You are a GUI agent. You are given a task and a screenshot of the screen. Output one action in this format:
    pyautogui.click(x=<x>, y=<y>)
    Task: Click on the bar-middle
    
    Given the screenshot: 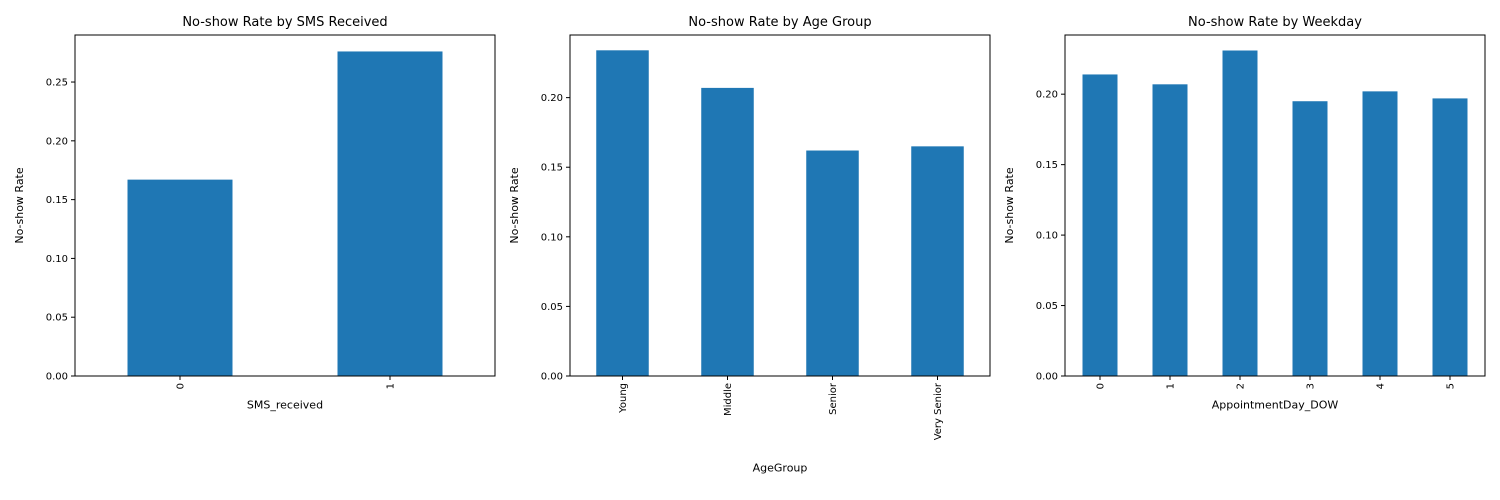 What is the action you would take?
    pyautogui.click(x=727, y=231)
    